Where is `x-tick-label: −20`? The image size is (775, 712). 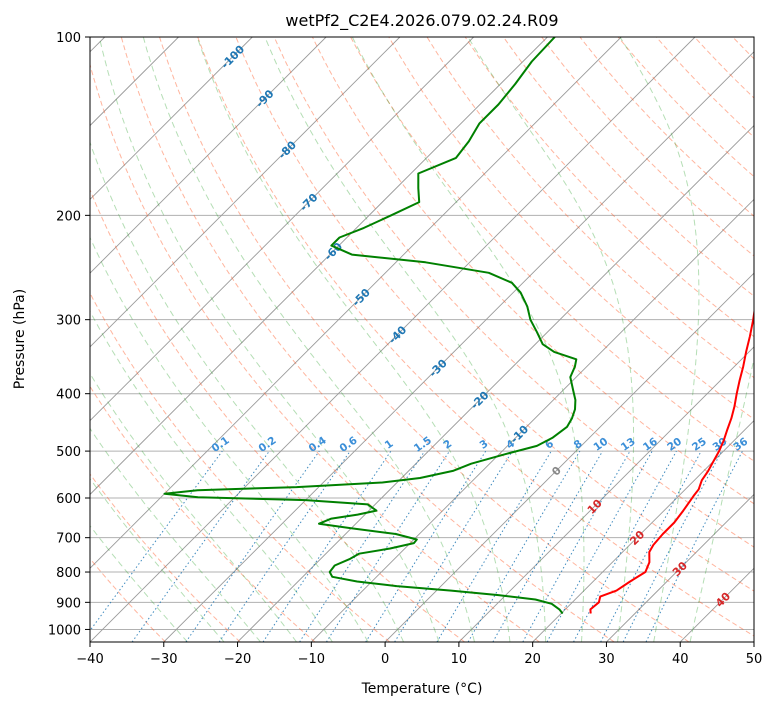 x-tick-label: −20 is located at coordinates (237, 659).